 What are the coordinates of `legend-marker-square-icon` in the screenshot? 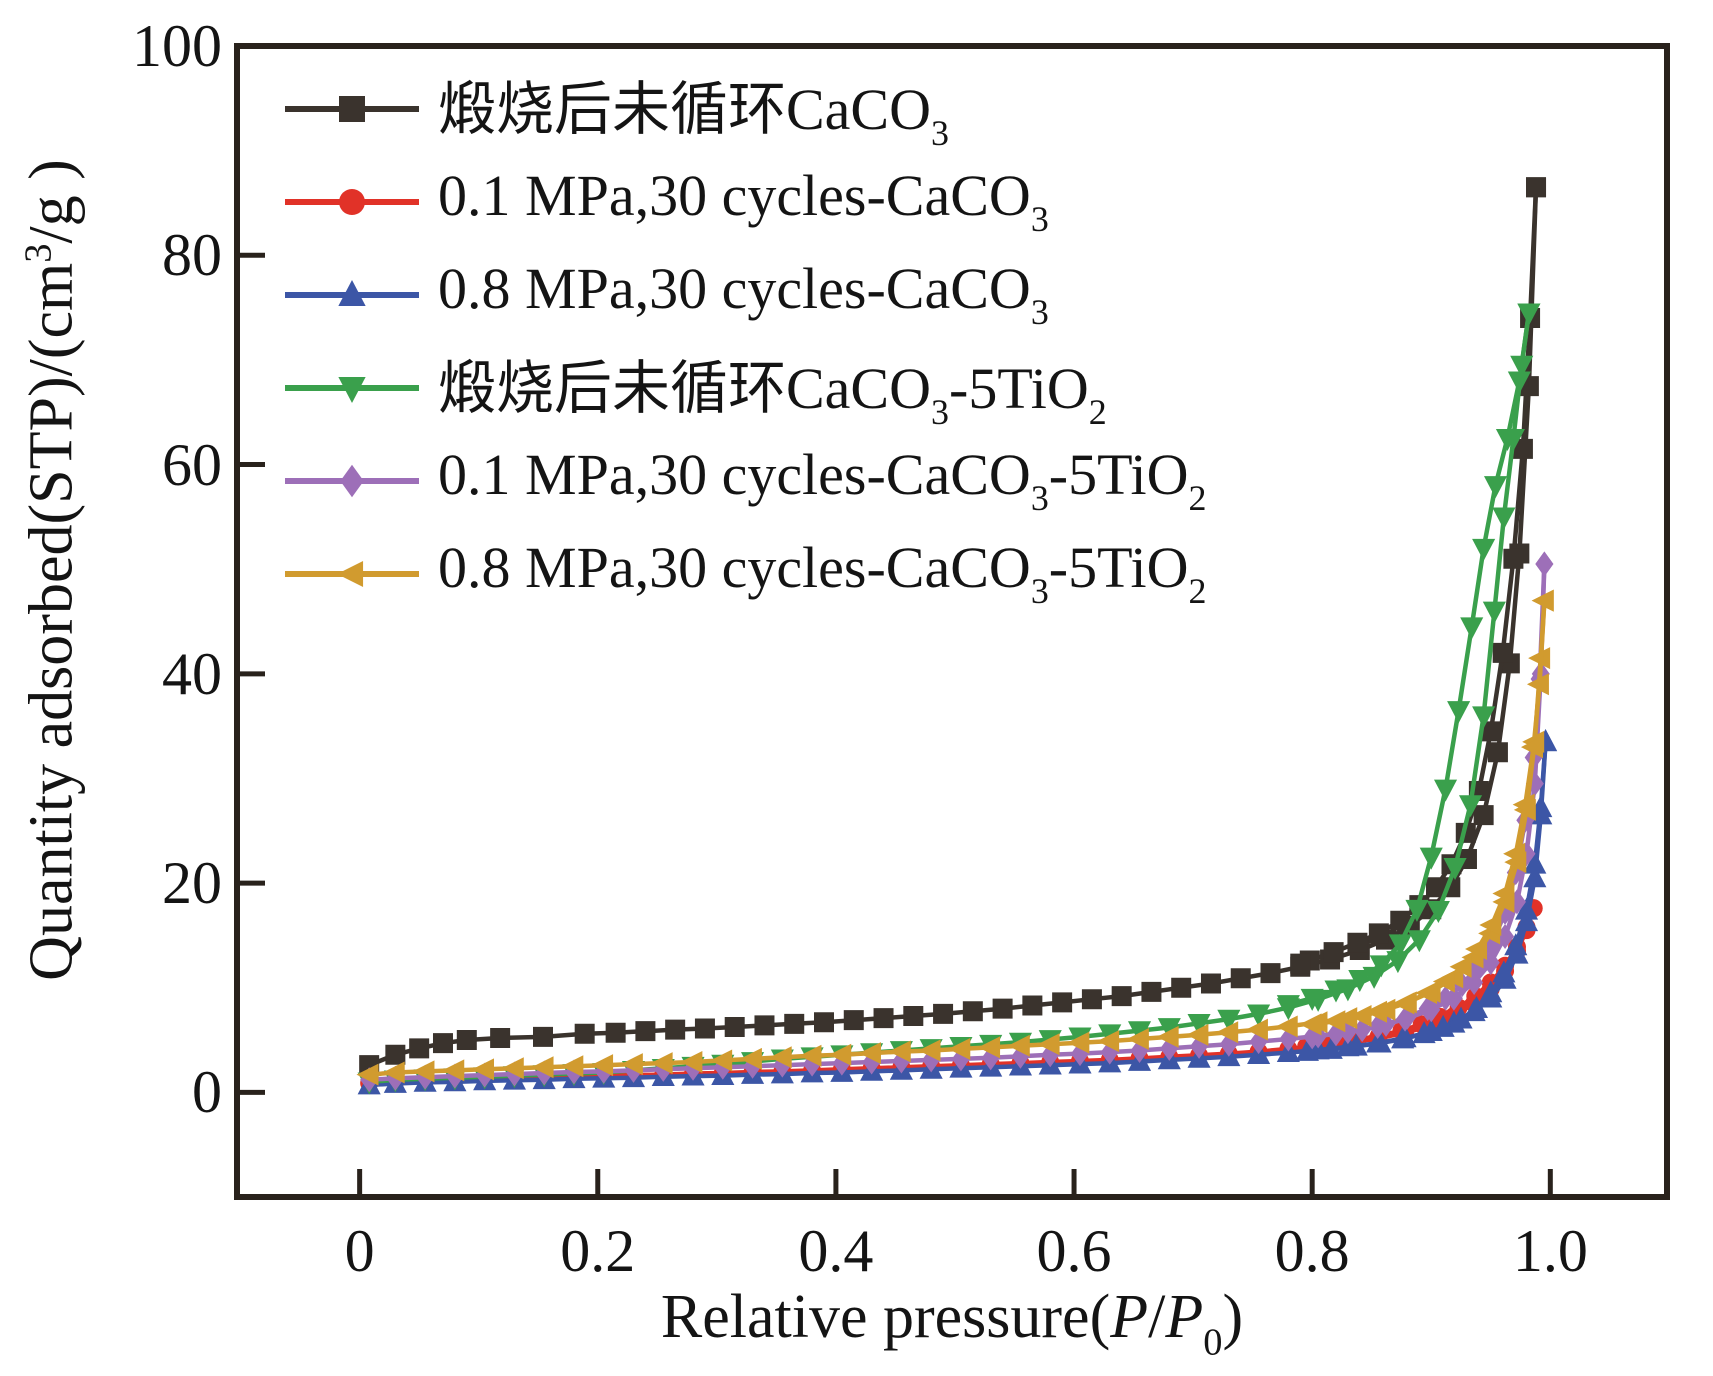 It's located at (352, 108).